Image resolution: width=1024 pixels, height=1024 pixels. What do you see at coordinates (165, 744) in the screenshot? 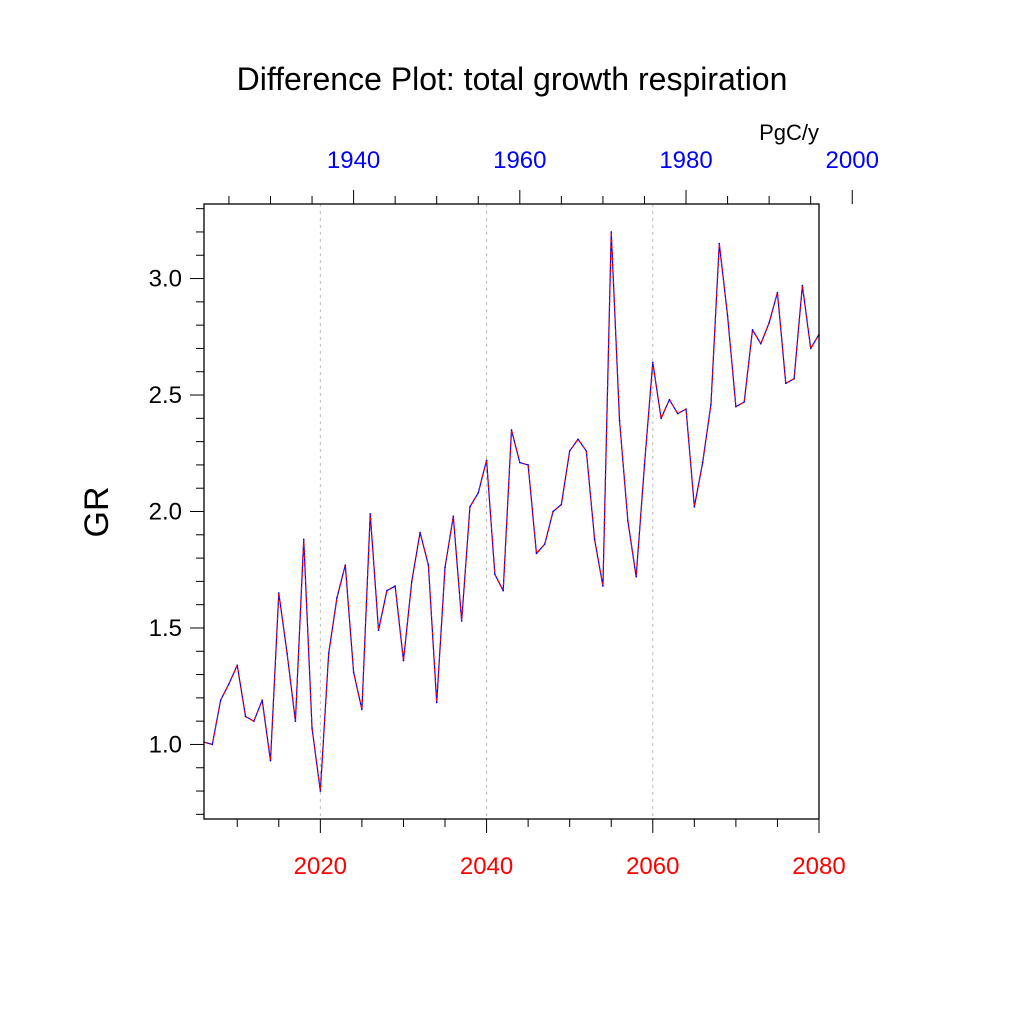
I see `y-tick-label: 1.0` at bounding box center [165, 744].